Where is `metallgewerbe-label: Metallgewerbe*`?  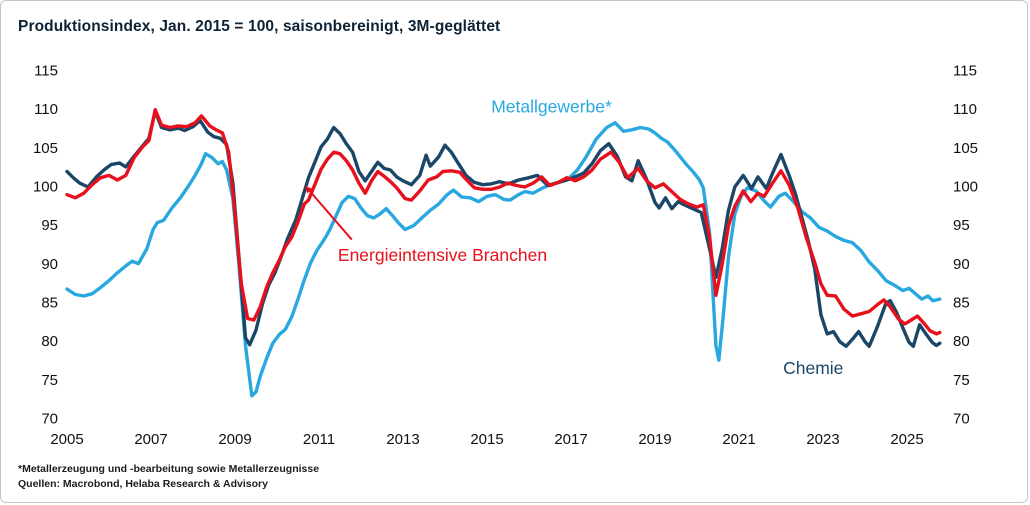
metallgewerbe-label: Metallgewerbe* is located at coordinates (551, 107).